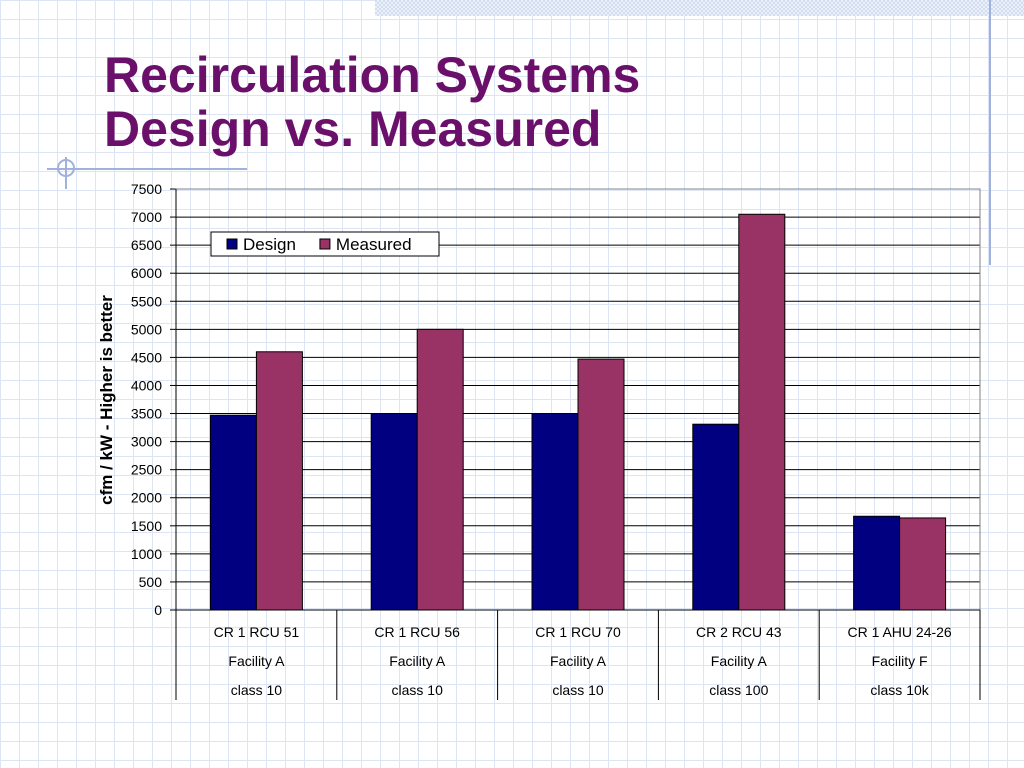  Describe the element at coordinates (372, 75) in the screenshot. I see `slide-title-line-1: Recirculation Systems` at that location.